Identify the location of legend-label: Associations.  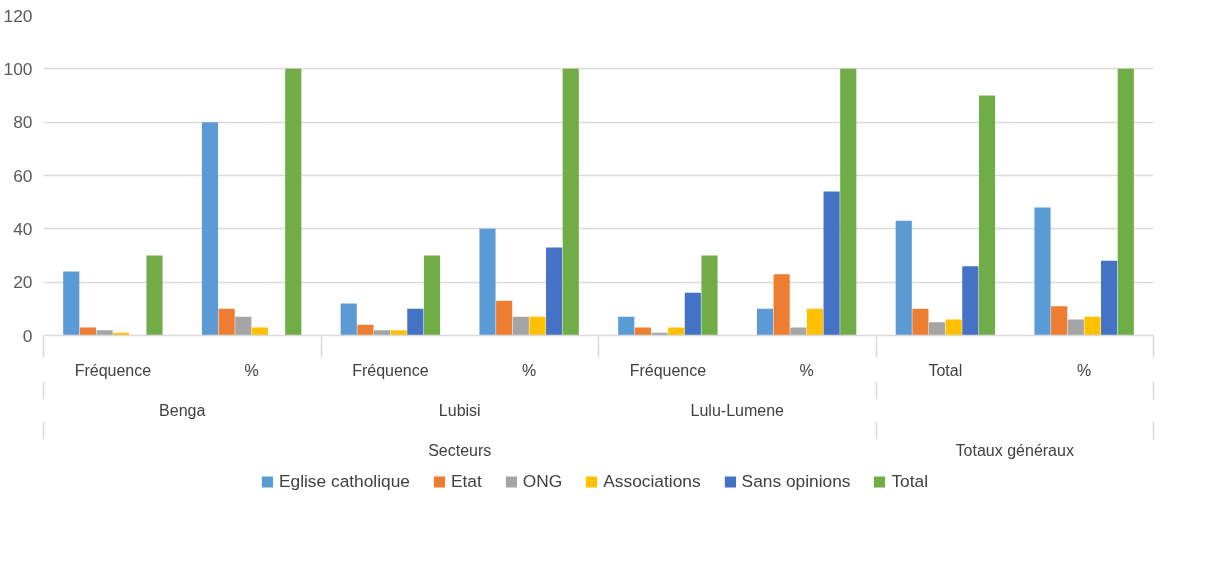
(652, 481).